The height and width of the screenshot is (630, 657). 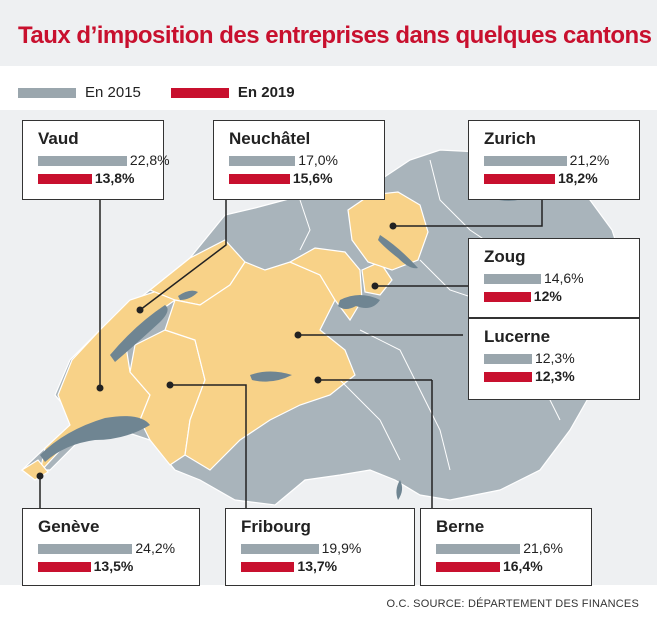 I want to click on canton-box: Vaud 22,8% 13,8%, so click(x=96, y=160).